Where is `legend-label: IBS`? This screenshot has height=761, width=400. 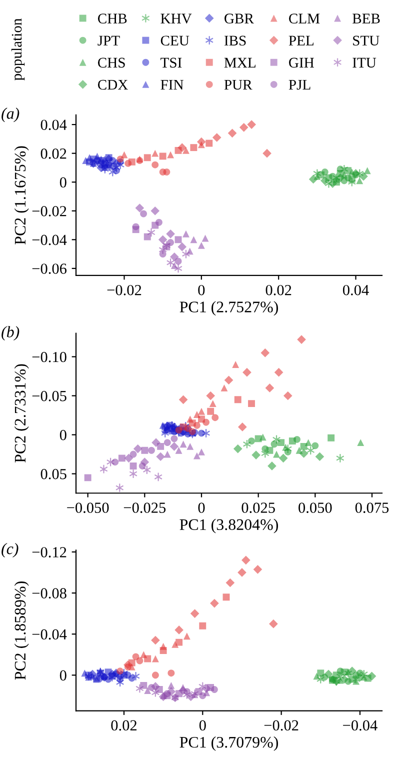 legend-label: IBS is located at coordinates (235, 41).